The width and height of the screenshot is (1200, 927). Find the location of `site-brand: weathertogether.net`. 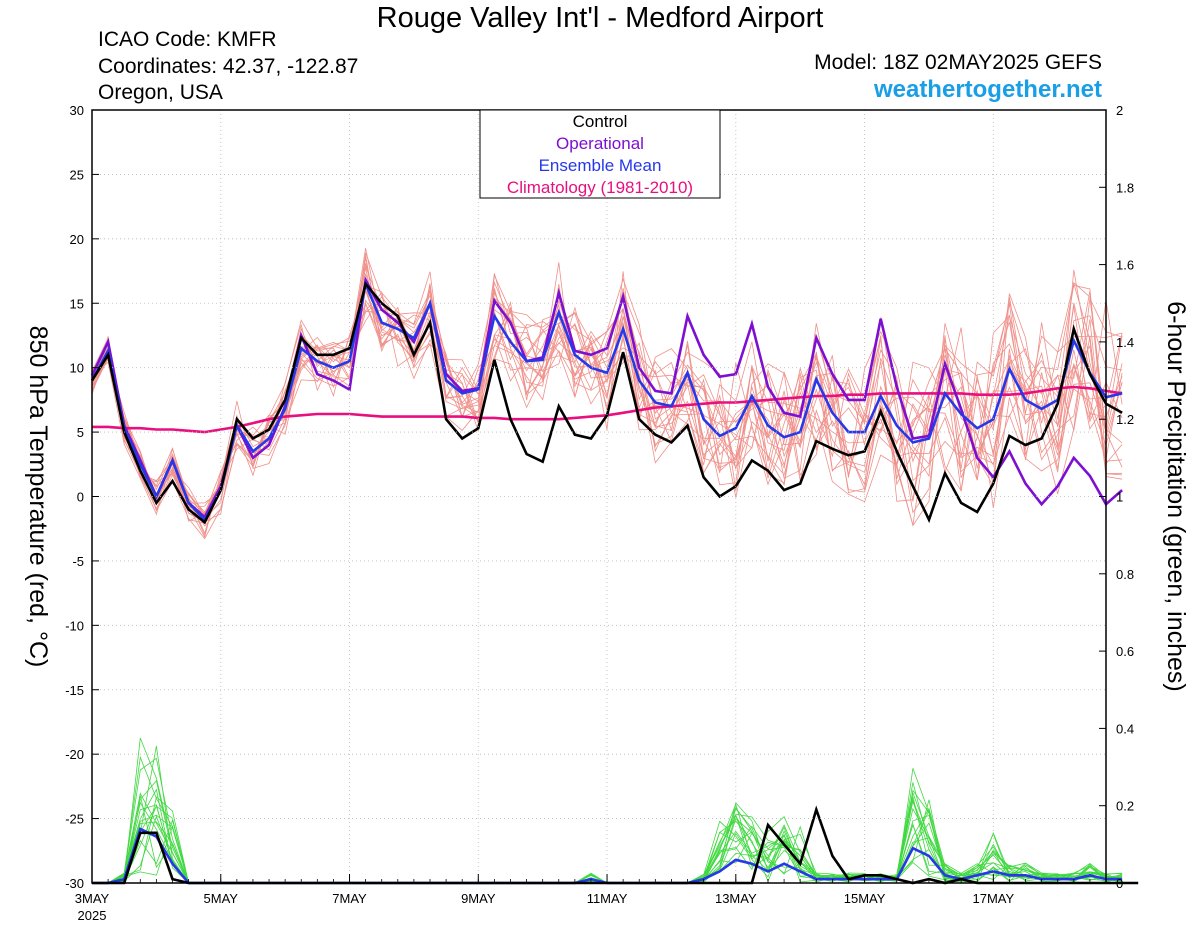

site-brand: weathertogether.net is located at coordinates (987, 89).